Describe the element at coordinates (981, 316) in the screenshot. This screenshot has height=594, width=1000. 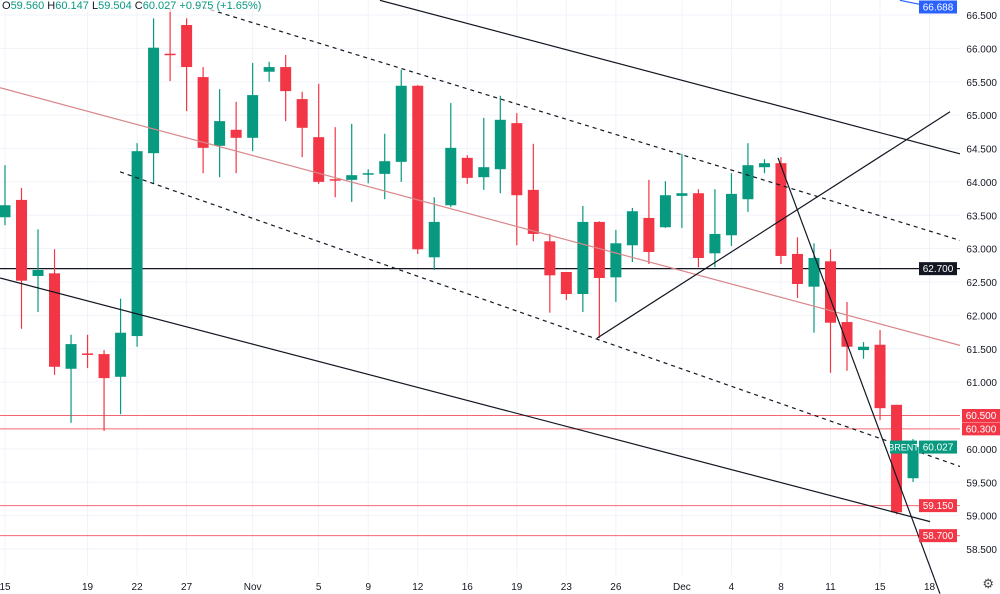
I see `y-tick-label: 62.000` at that location.